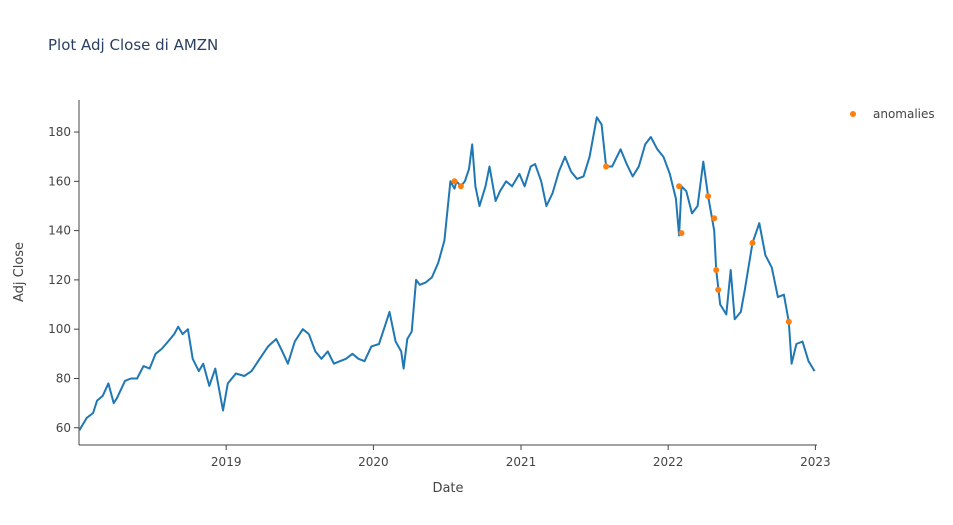 The image size is (953, 525). What do you see at coordinates (133, 45) in the screenshot?
I see `chart-title: Plot Adj Close di AMZN` at bounding box center [133, 45].